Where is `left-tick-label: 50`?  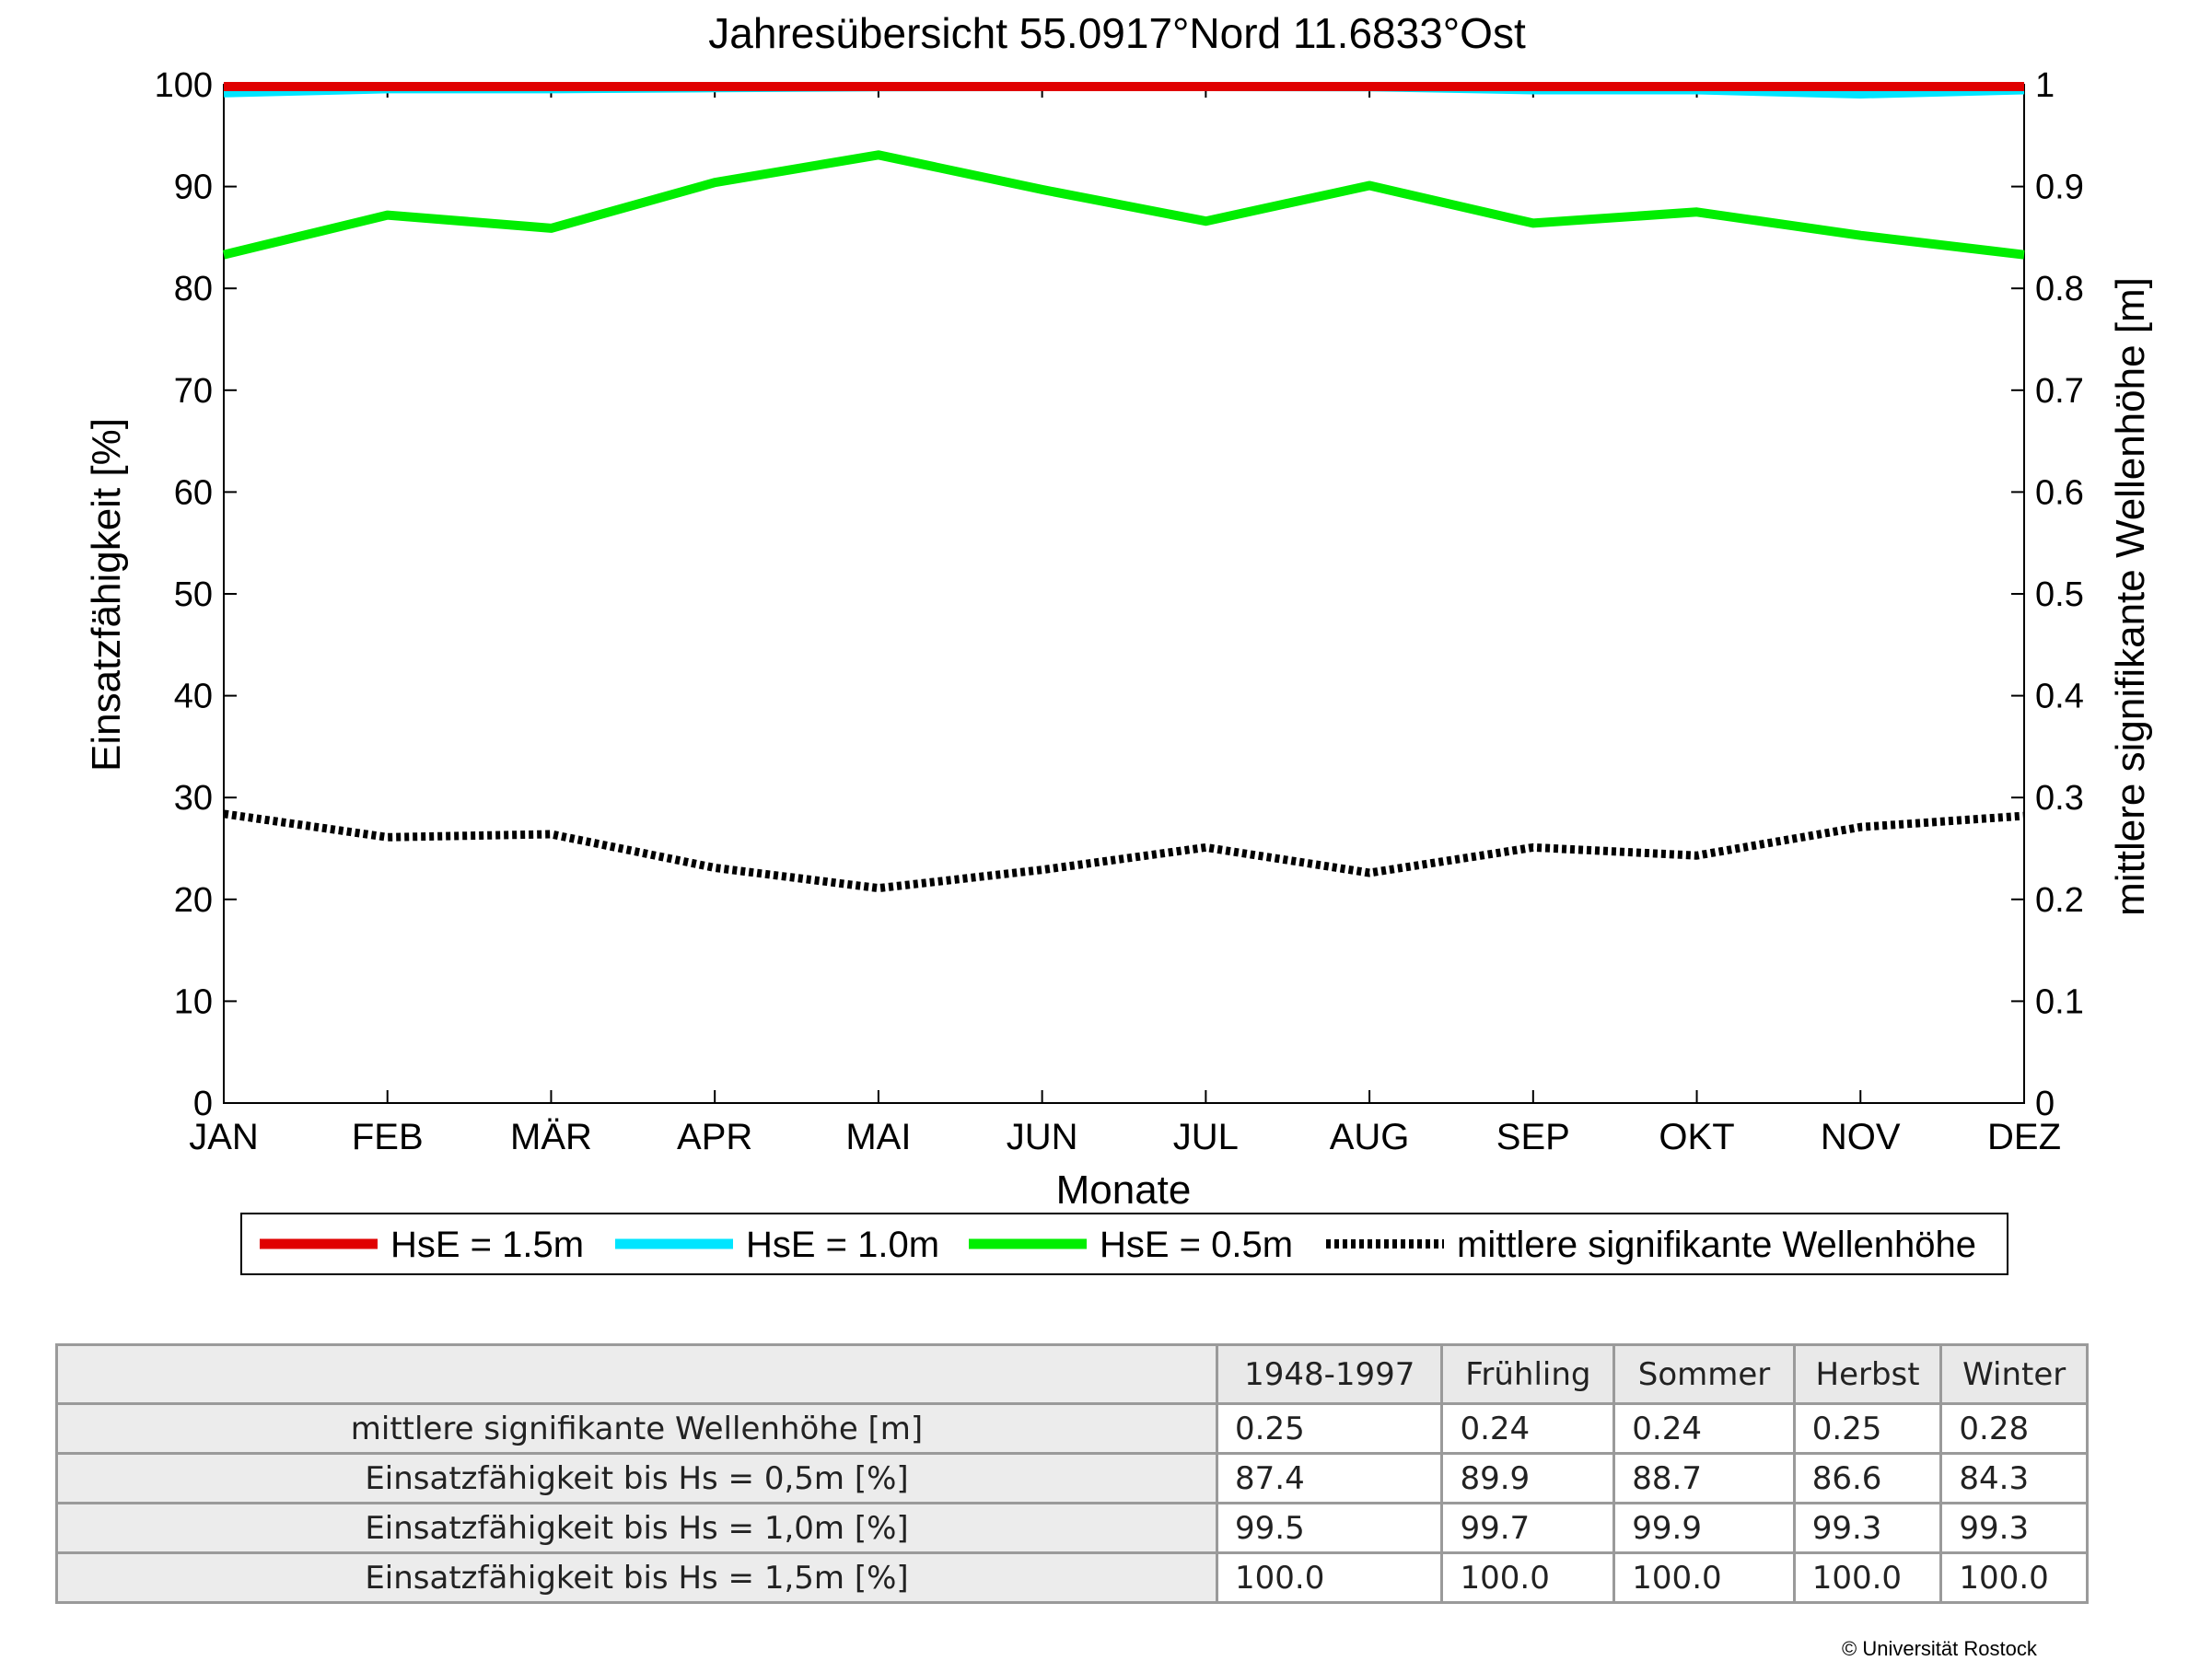 left-tick-label: 50 is located at coordinates (194, 594).